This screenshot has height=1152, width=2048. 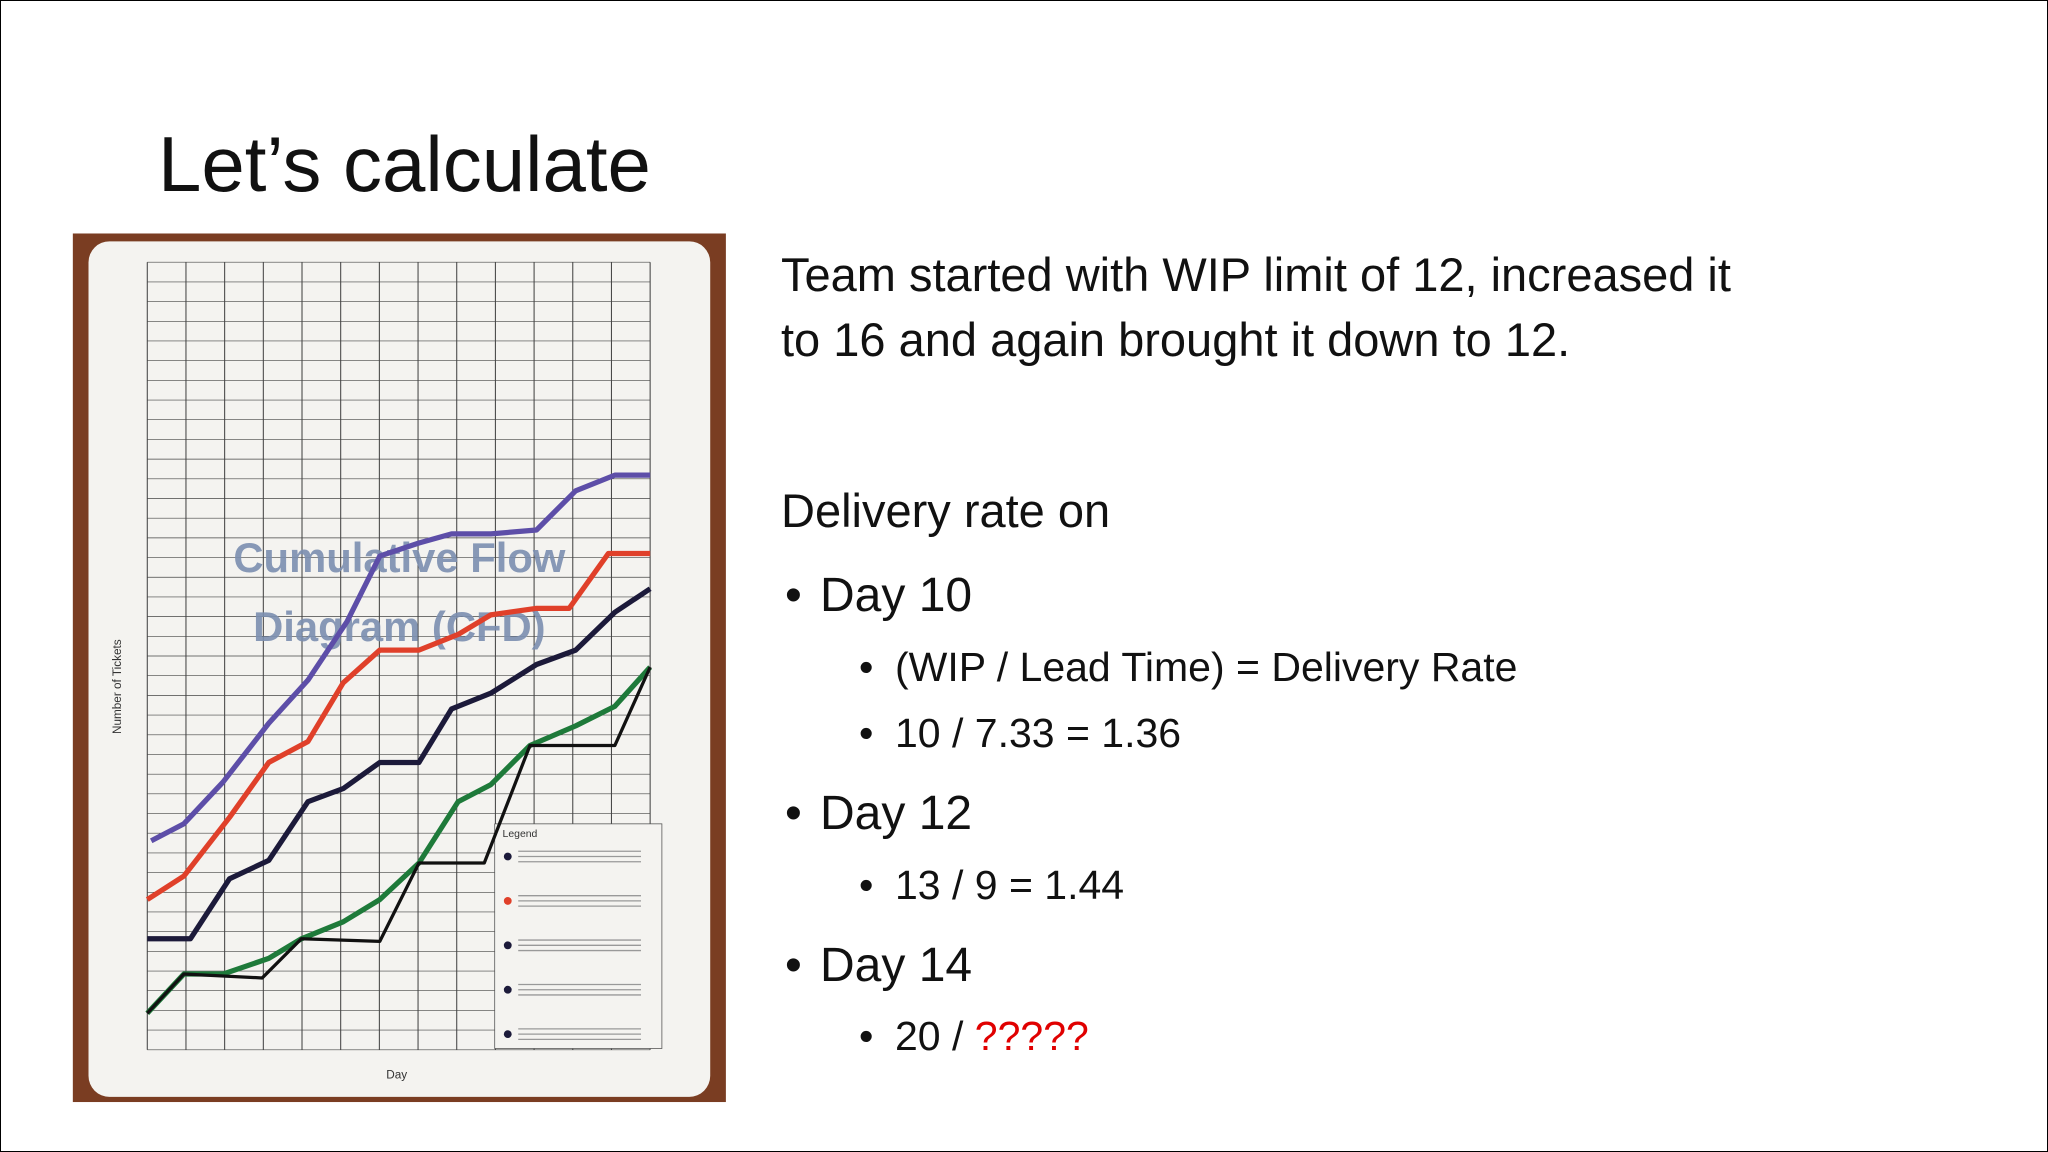 I want to click on sub-bullet: 13 / 9 = 1.44, so click(x=991, y=885).